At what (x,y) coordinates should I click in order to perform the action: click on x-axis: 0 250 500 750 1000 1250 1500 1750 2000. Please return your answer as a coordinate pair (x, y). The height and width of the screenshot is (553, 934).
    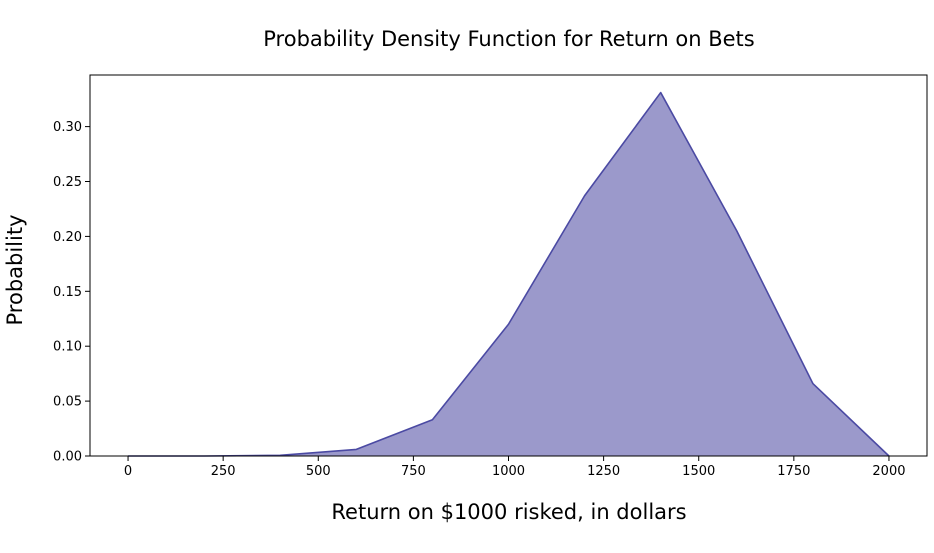
    Looking at the image, I should click on (515, 467).